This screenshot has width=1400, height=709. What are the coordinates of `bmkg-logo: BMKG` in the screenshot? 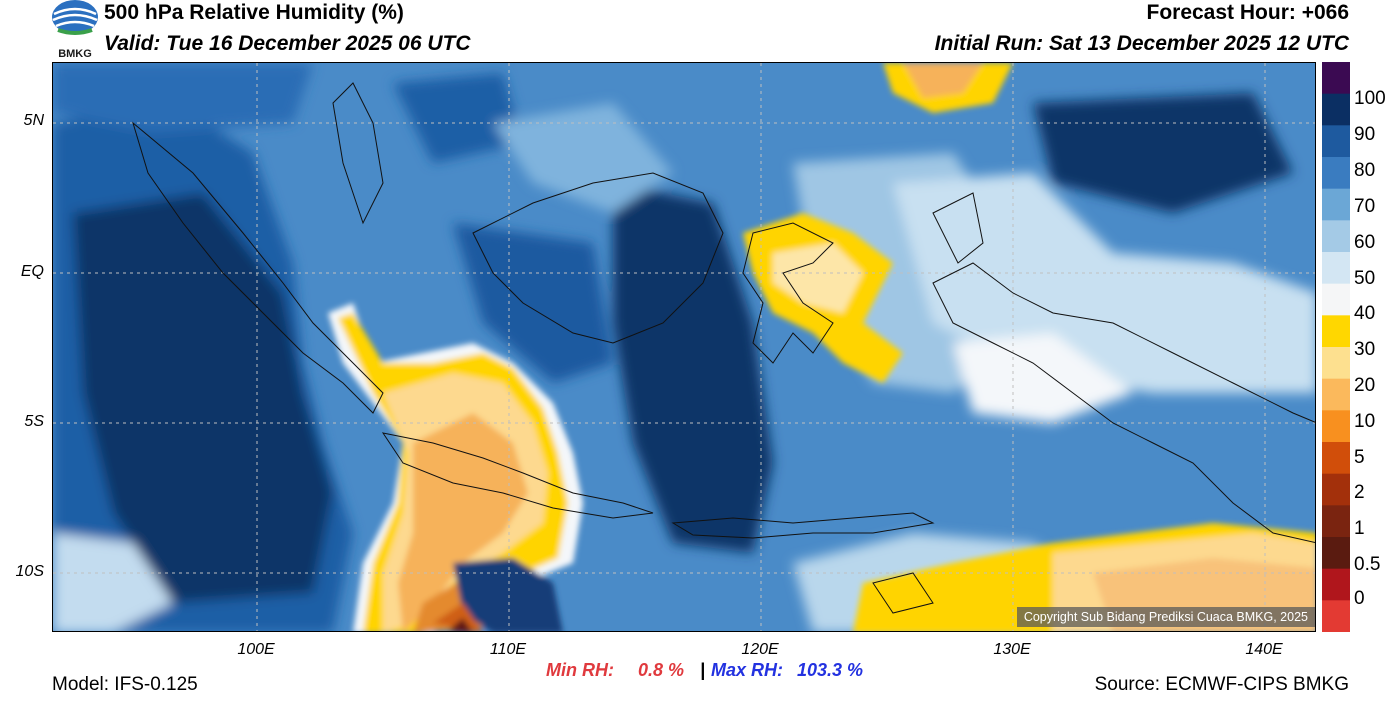 It's located at (75, 31).